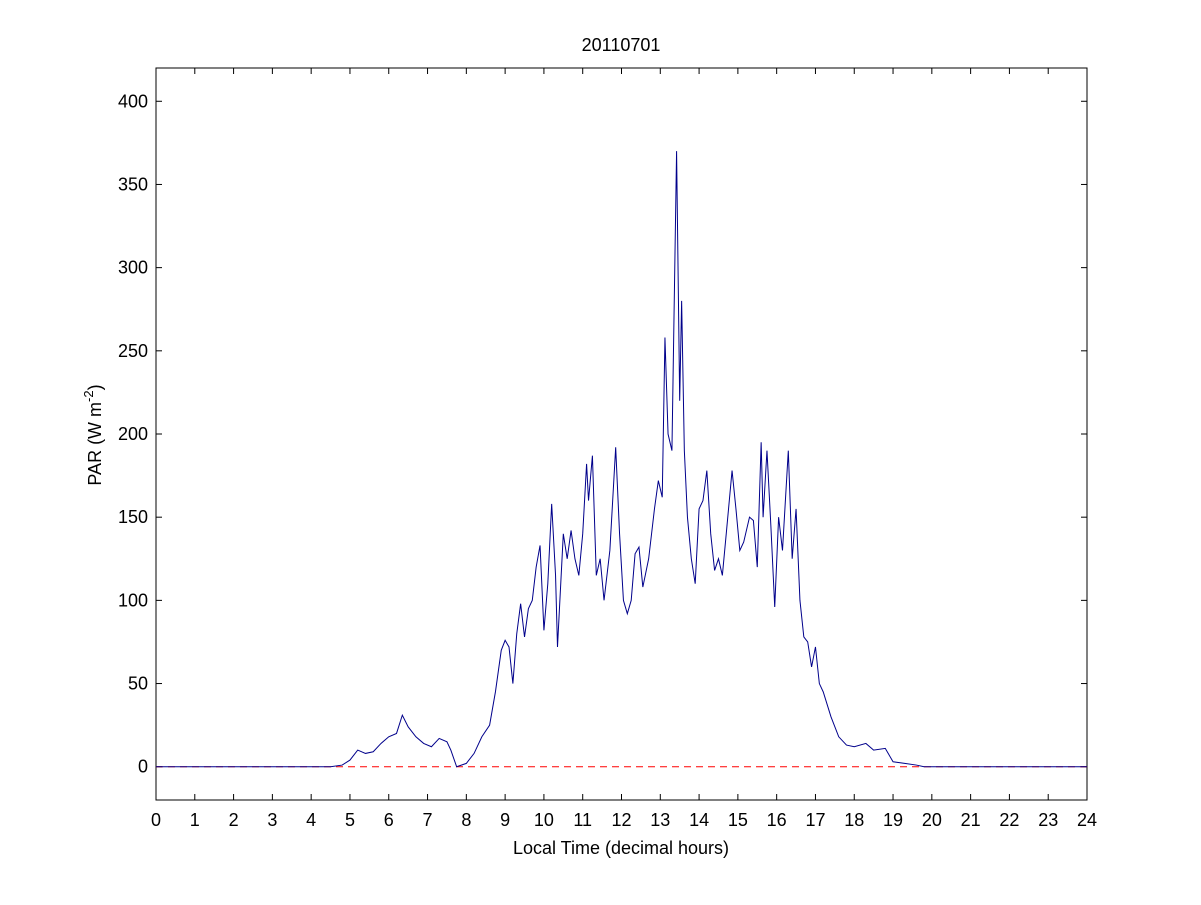  I want to click on x-tick-label: 16, so click(777, 820).